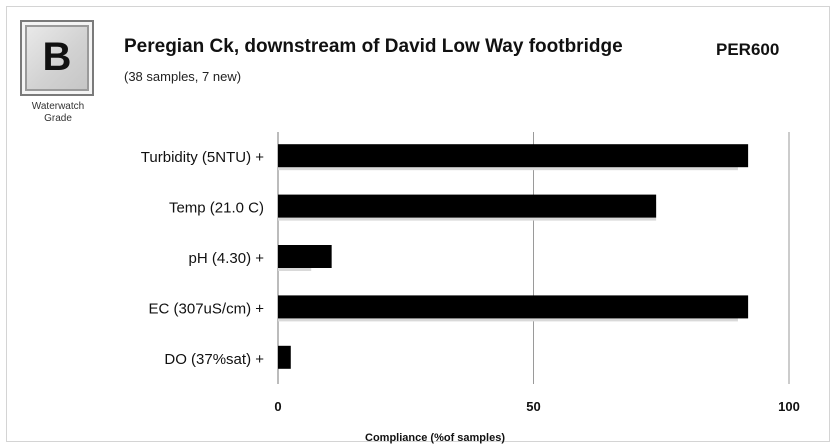 This screenshot has width=838, height=447. What do you see at coordinates (435, 438) in the screenshot?
I see `x-axis-title: Compliance (%of samples)` at bounding box center [435, 438].